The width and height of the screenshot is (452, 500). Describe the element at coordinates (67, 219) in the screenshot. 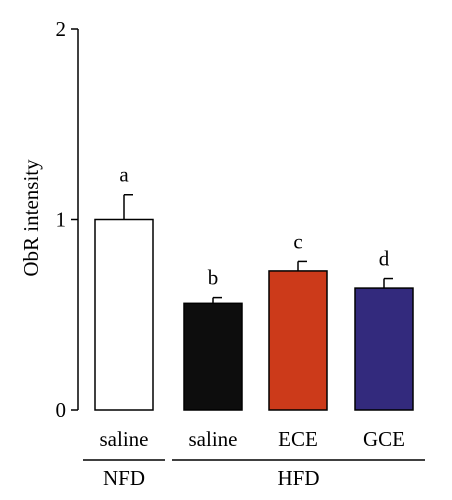

I see `axes: 0 1 2` at that location.